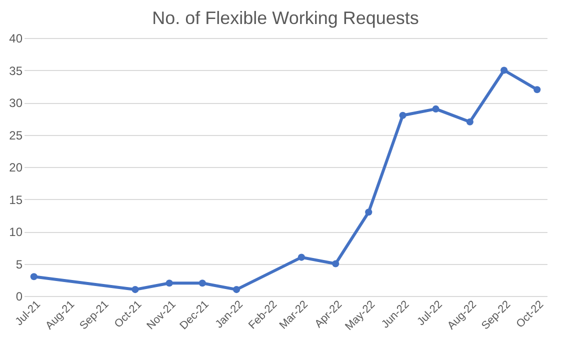 The width and height of the screenshot is (567, 340). I want to click on y-tick-label: 15, so click(16, 199).